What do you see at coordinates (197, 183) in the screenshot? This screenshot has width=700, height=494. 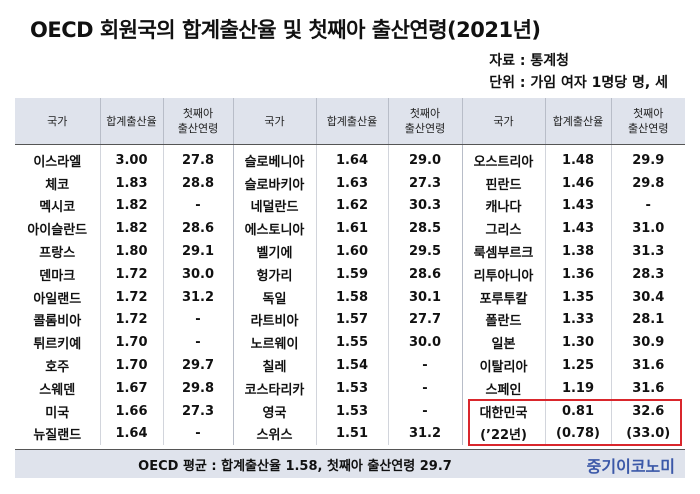 I see `age-cell: 28.8` at bounding box center [197, 183].